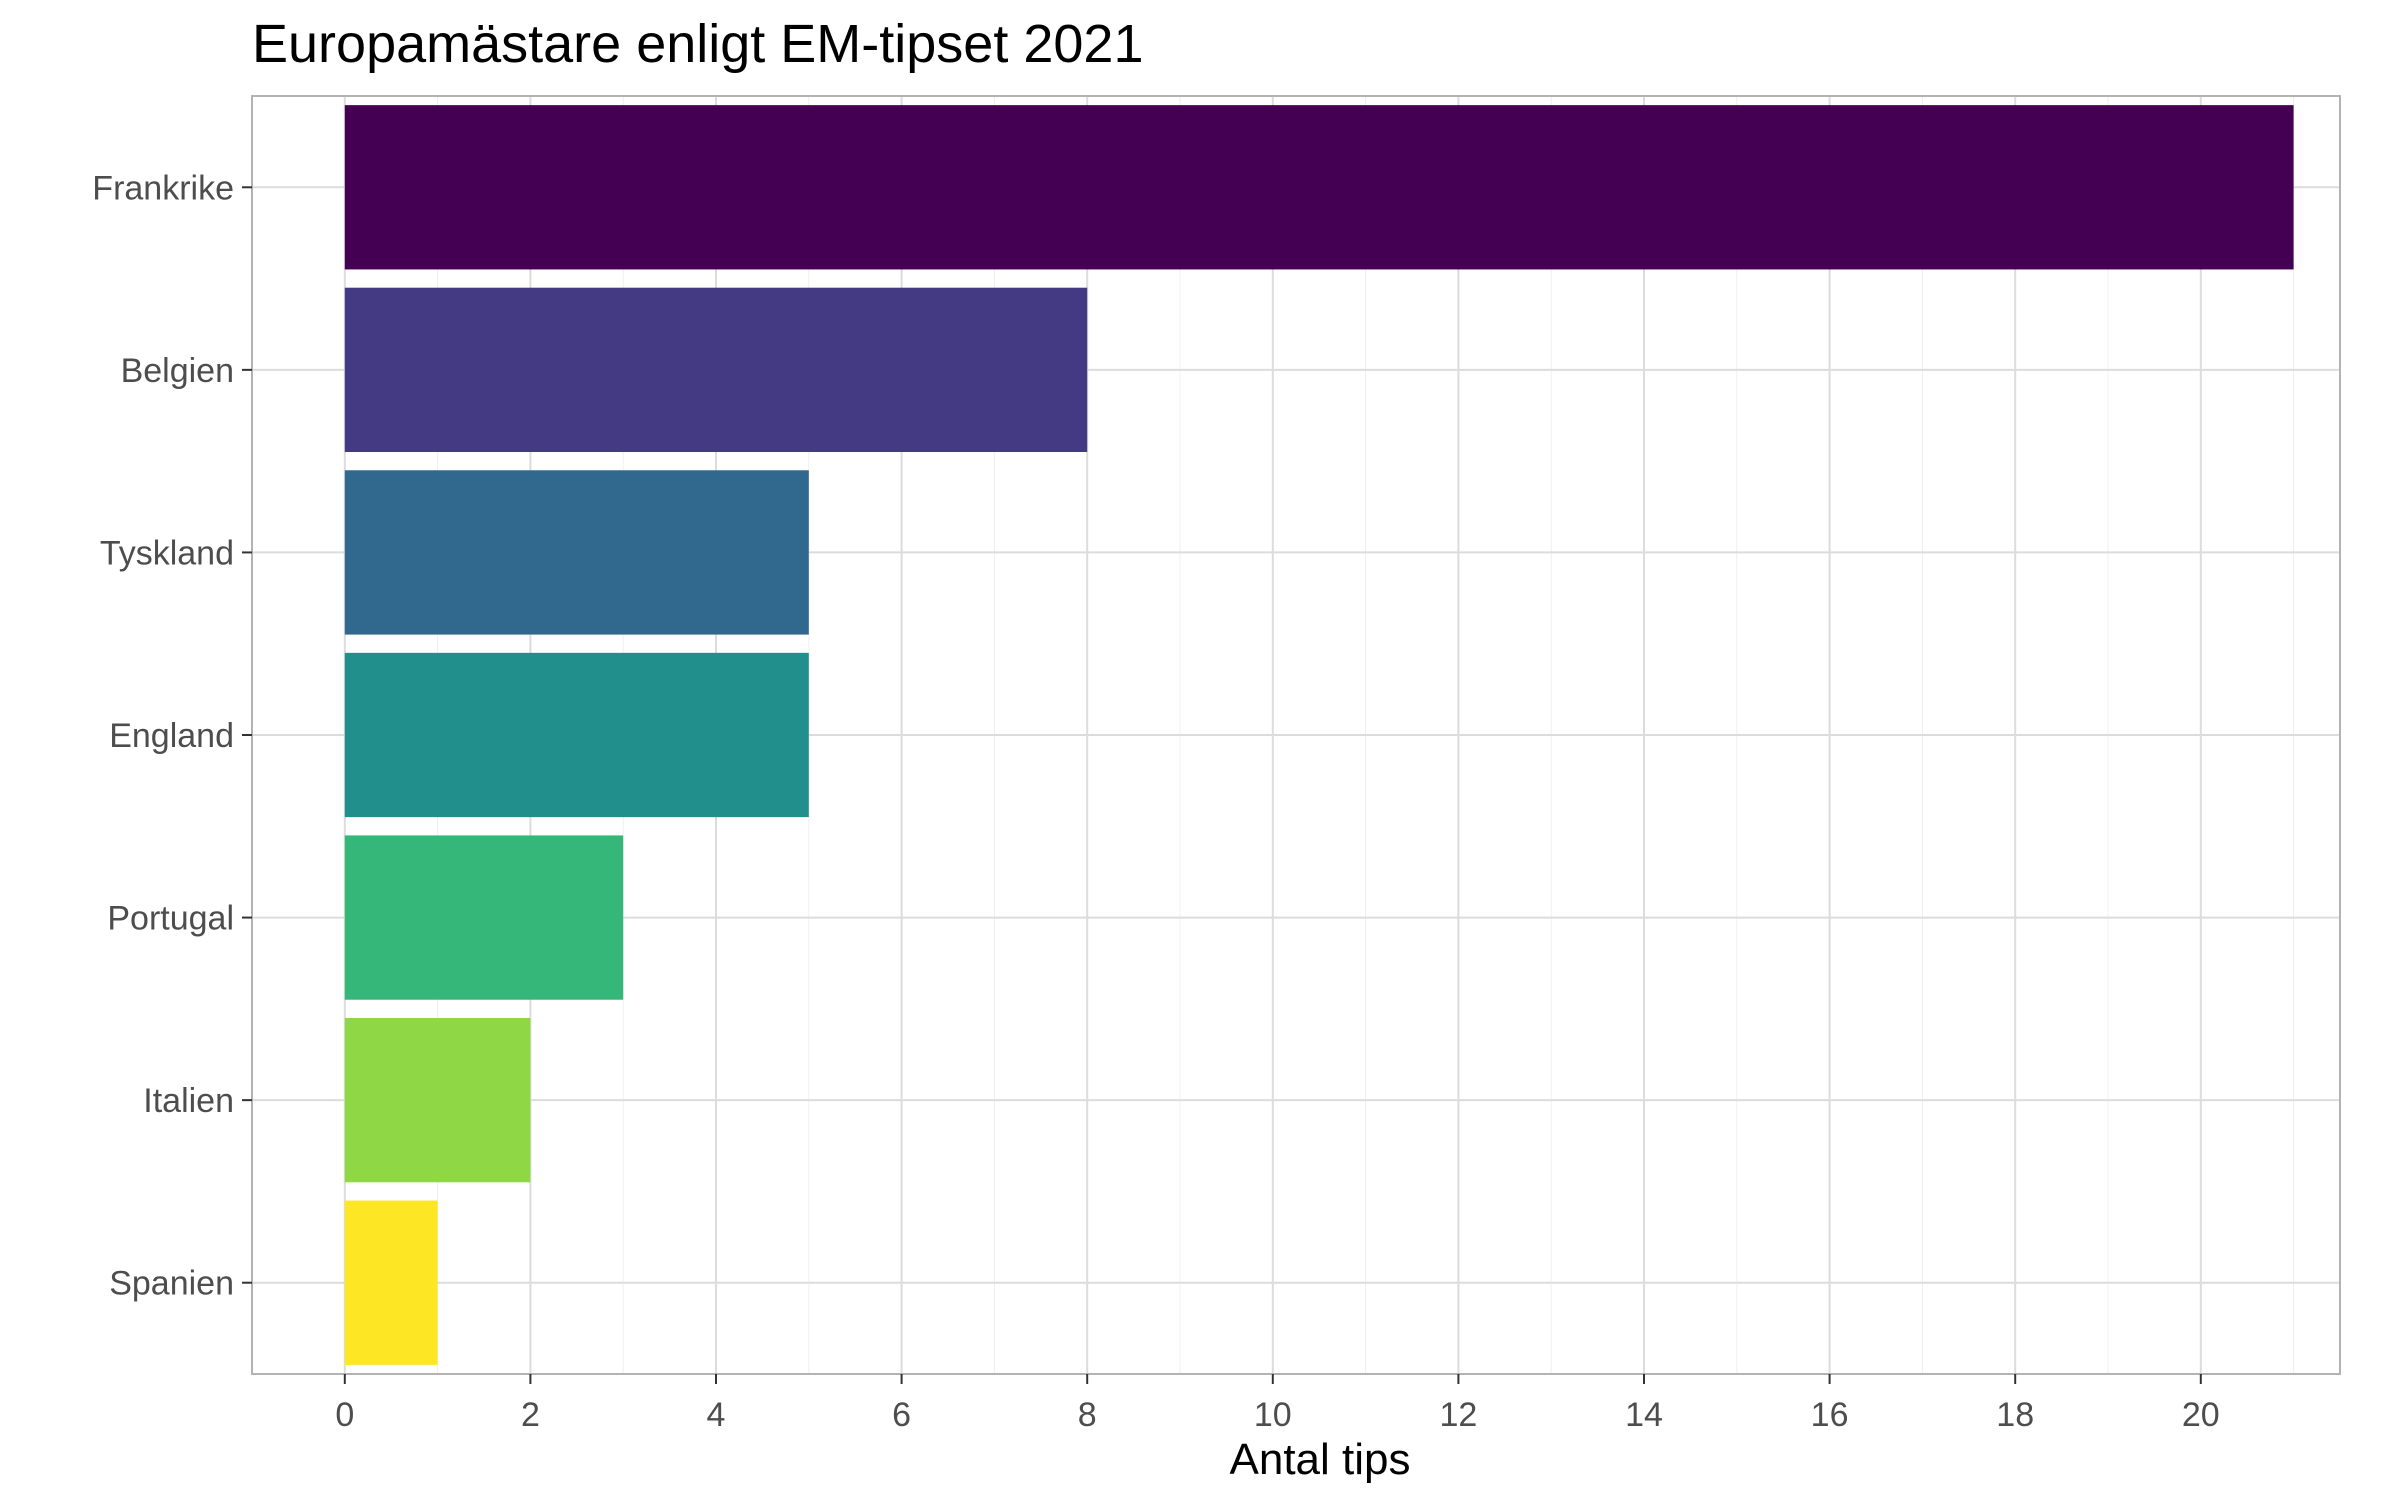  I want to click on x-tick-label: 18, so click(2015, 1415).